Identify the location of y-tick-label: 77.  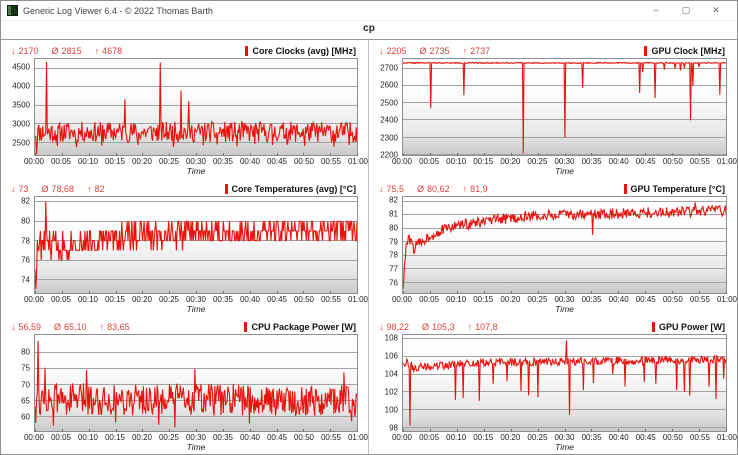
(393, 269).